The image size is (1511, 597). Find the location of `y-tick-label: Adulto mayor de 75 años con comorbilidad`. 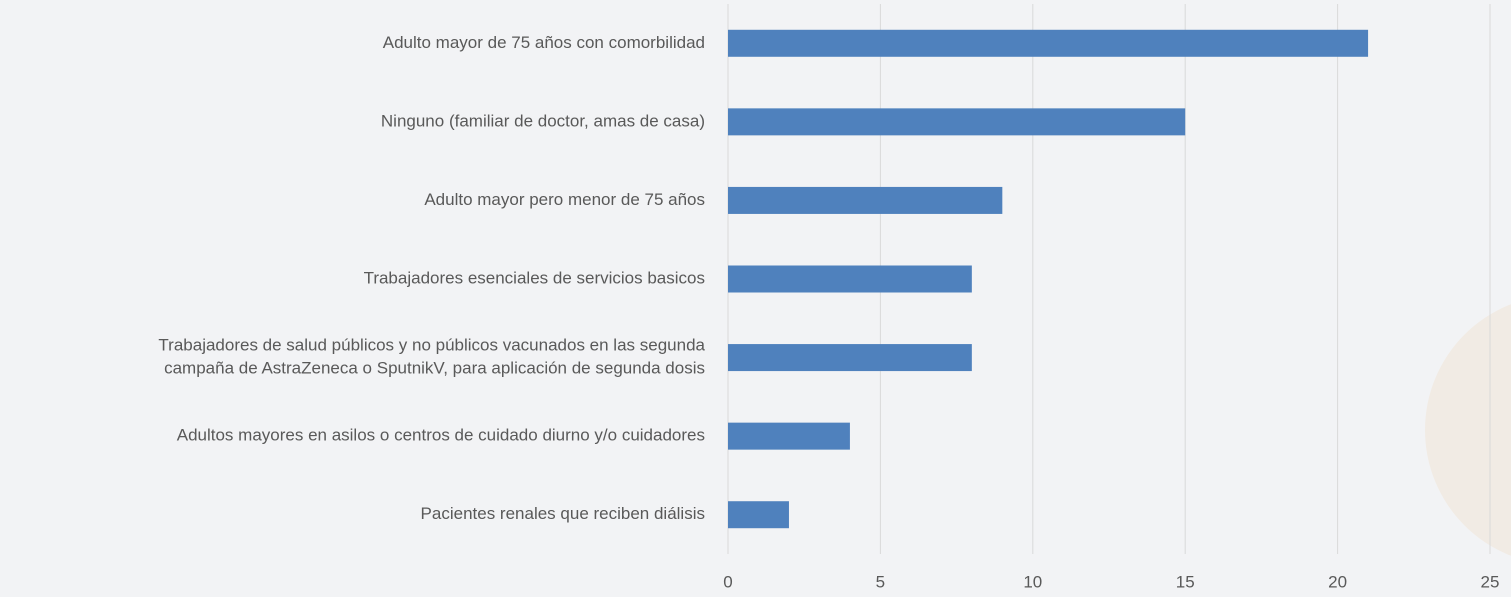

y-tick-label: Adulto mayor de 75 años con comorbilidad is located at coordinates (544, 42).